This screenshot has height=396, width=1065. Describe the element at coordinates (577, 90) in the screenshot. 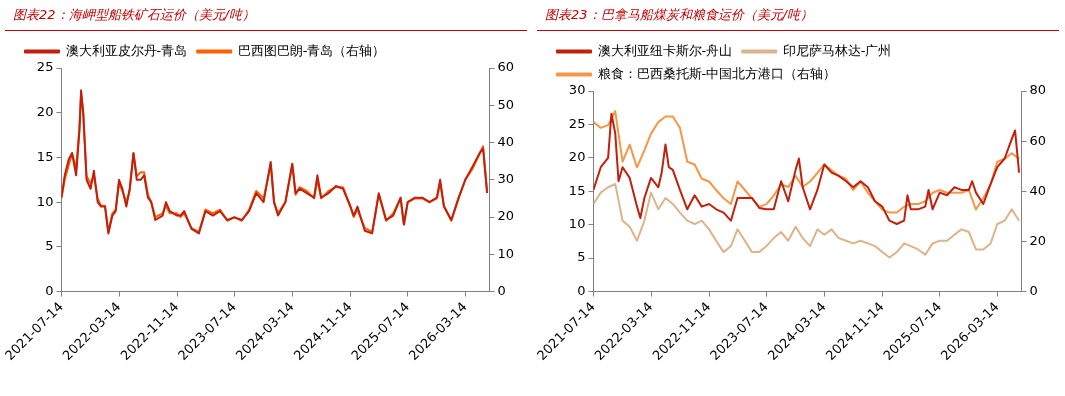

I see `y-tick-label: 30` at that location.